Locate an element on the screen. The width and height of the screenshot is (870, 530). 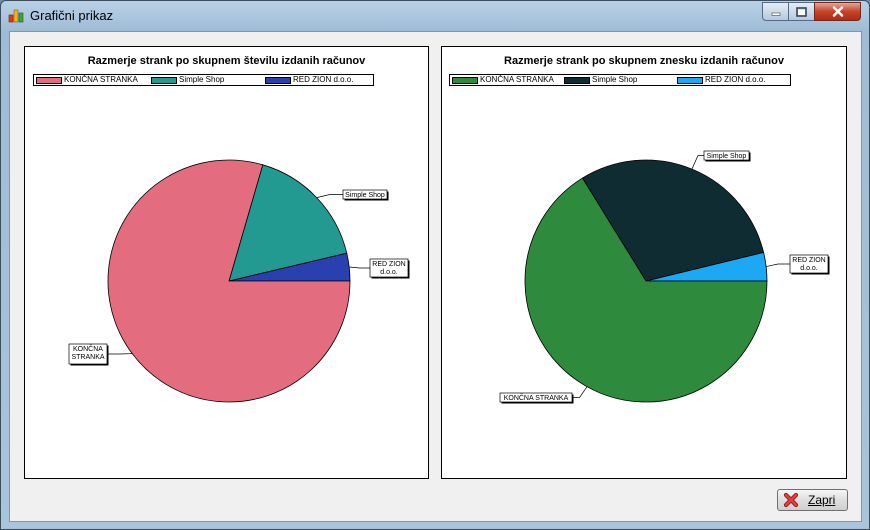
maximize-button is located at coordinates (801, 11).